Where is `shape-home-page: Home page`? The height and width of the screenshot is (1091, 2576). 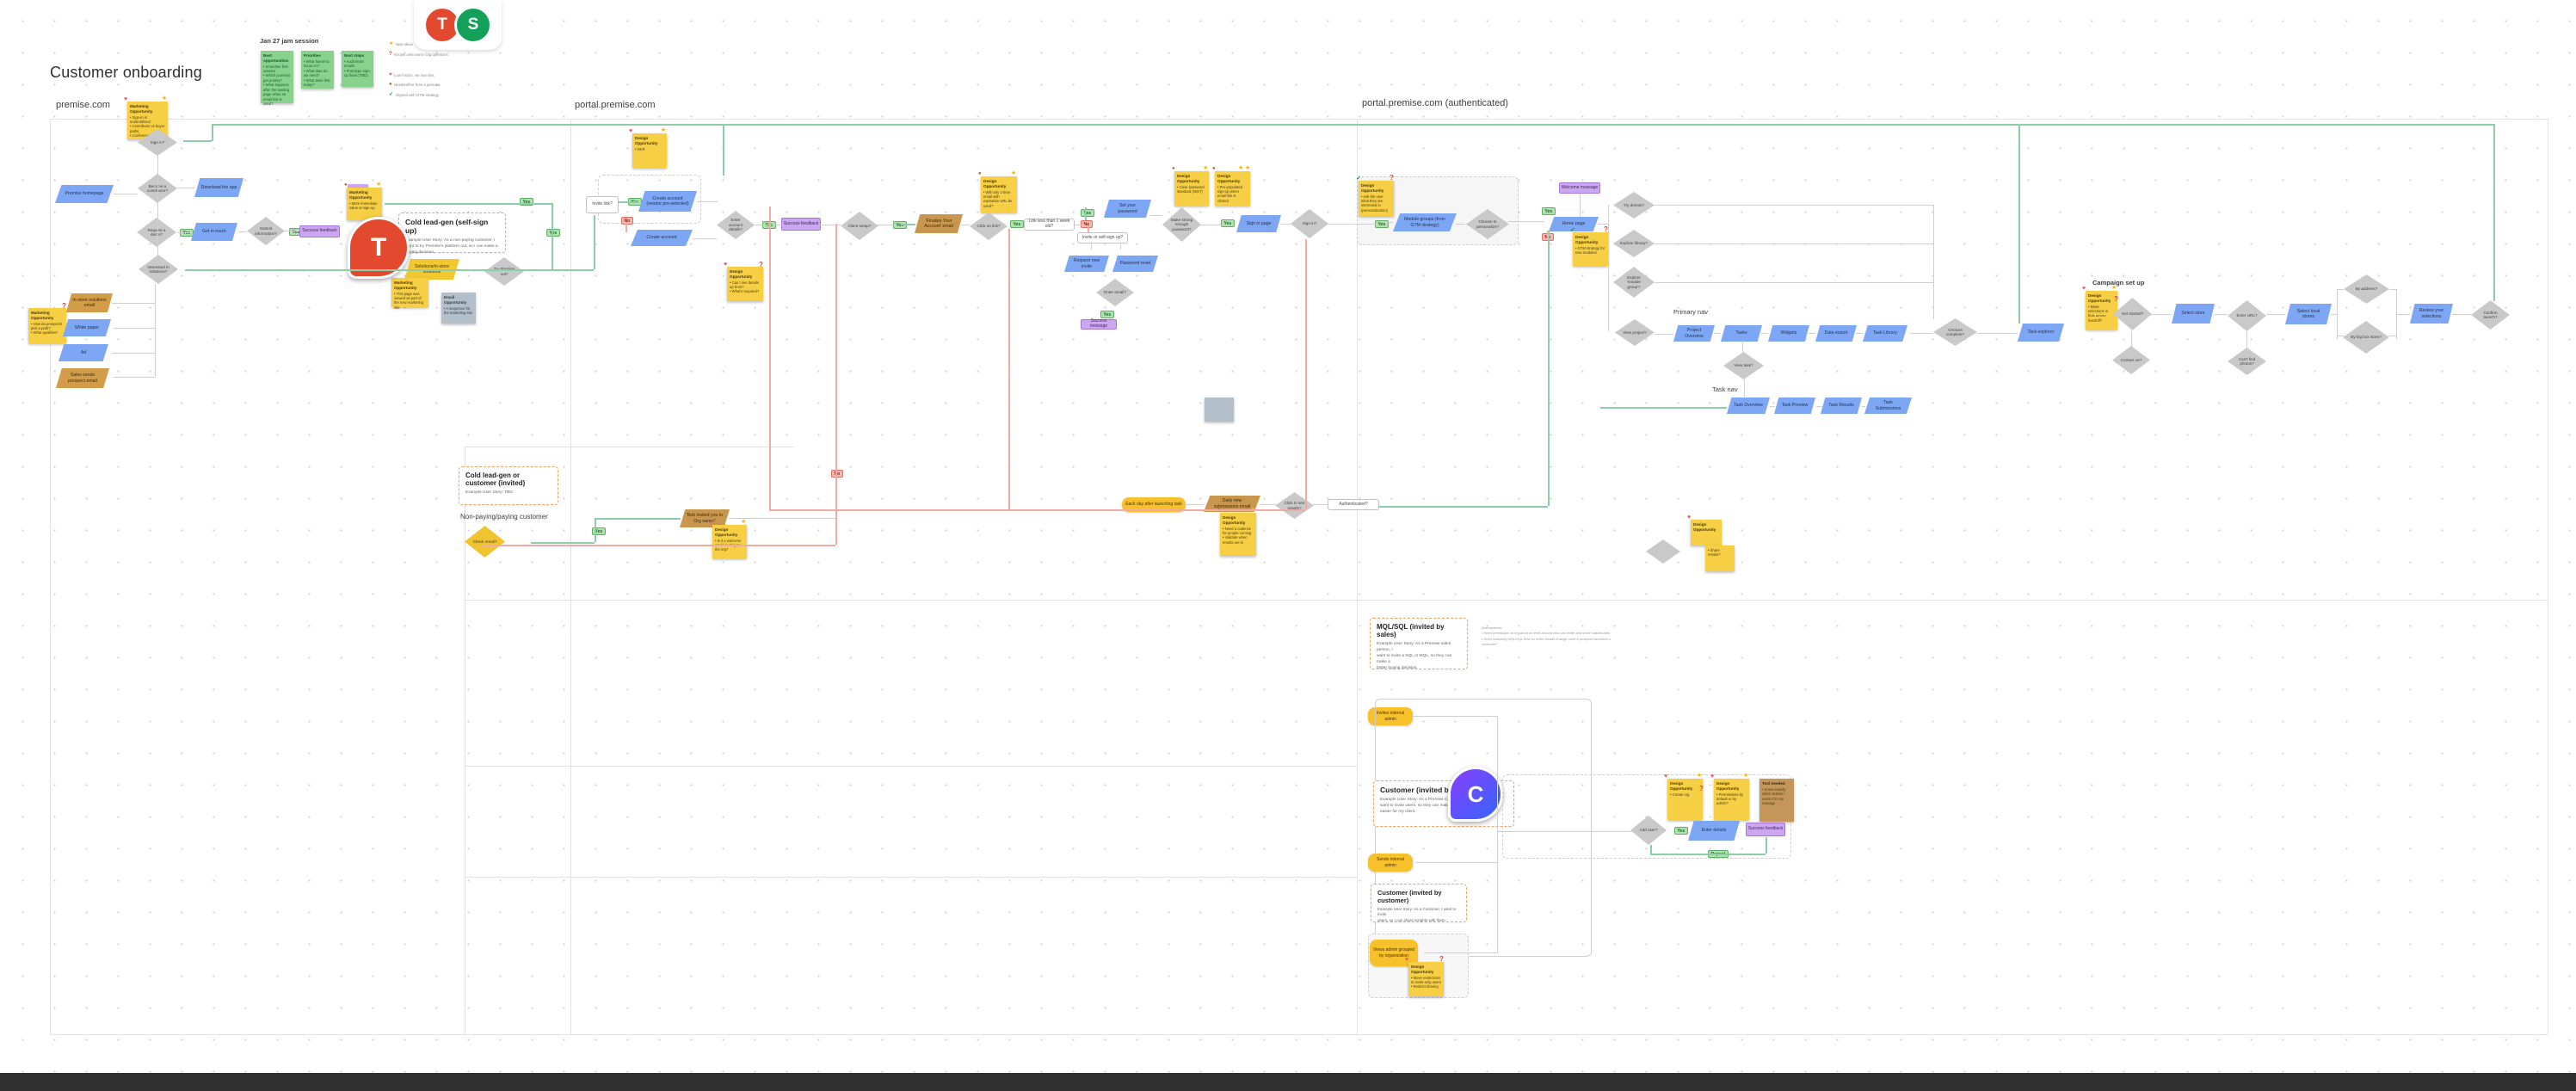
shape-home-page: Home page is located at coordinates (1574, 224).